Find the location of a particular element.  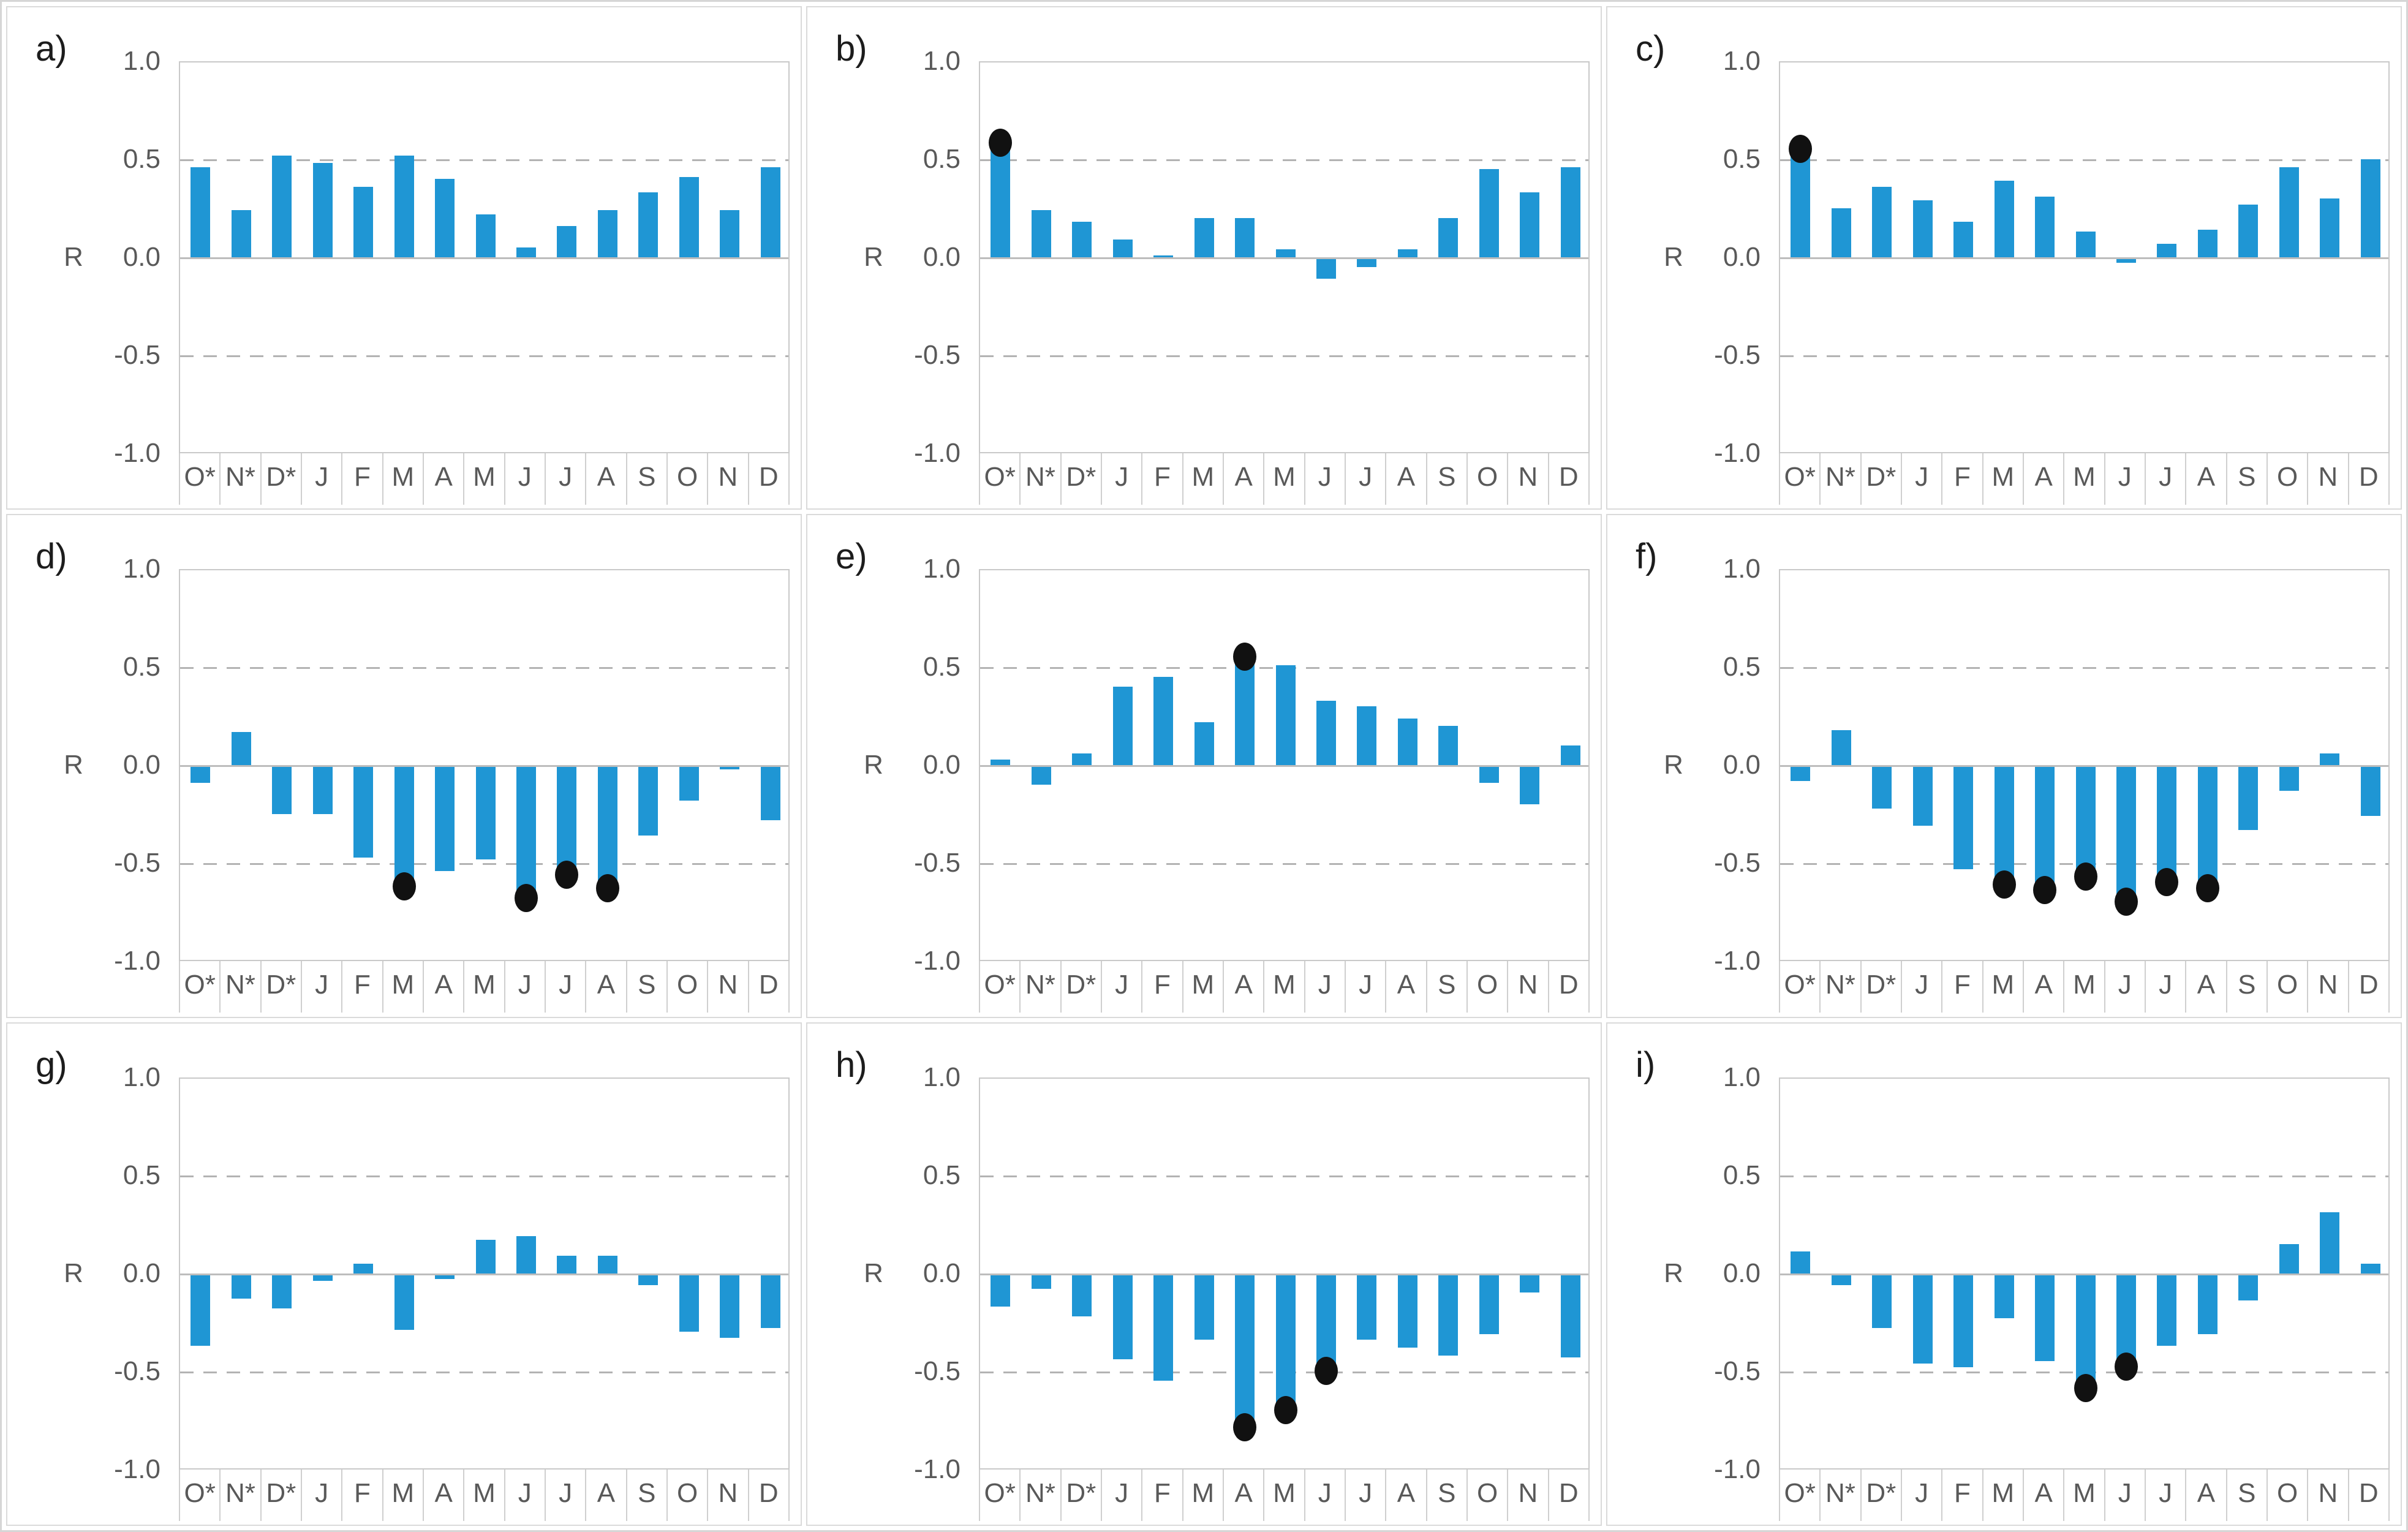

bar-S is located at coordinates (1449, 237).